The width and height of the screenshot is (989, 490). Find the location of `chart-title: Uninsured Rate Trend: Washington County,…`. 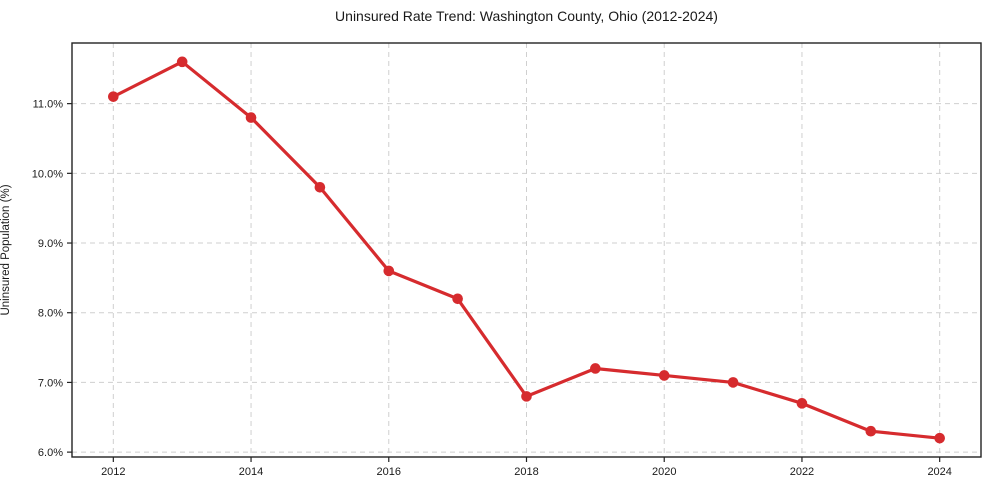

chart-title: Uninsured Rate Trend: Washington County,… is located at coordinates (526, 16).